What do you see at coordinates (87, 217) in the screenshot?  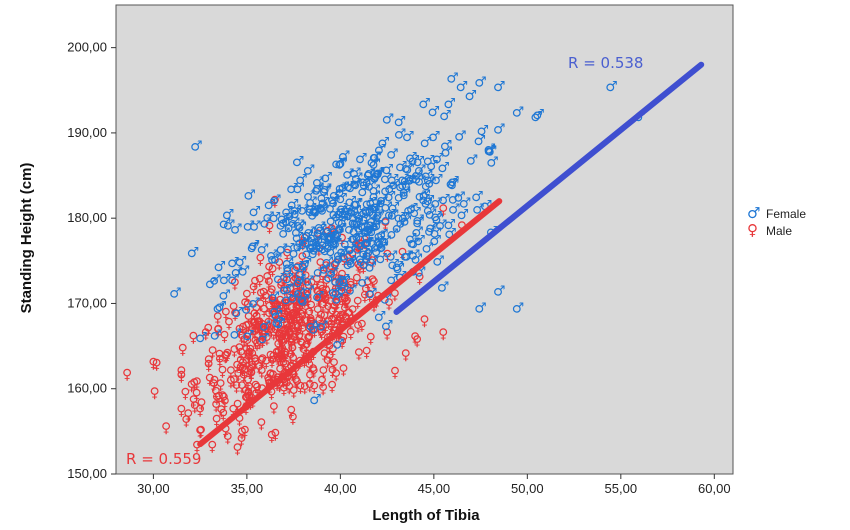 I see `y-tick-label: 180,00` at bounding box center [87, 217].